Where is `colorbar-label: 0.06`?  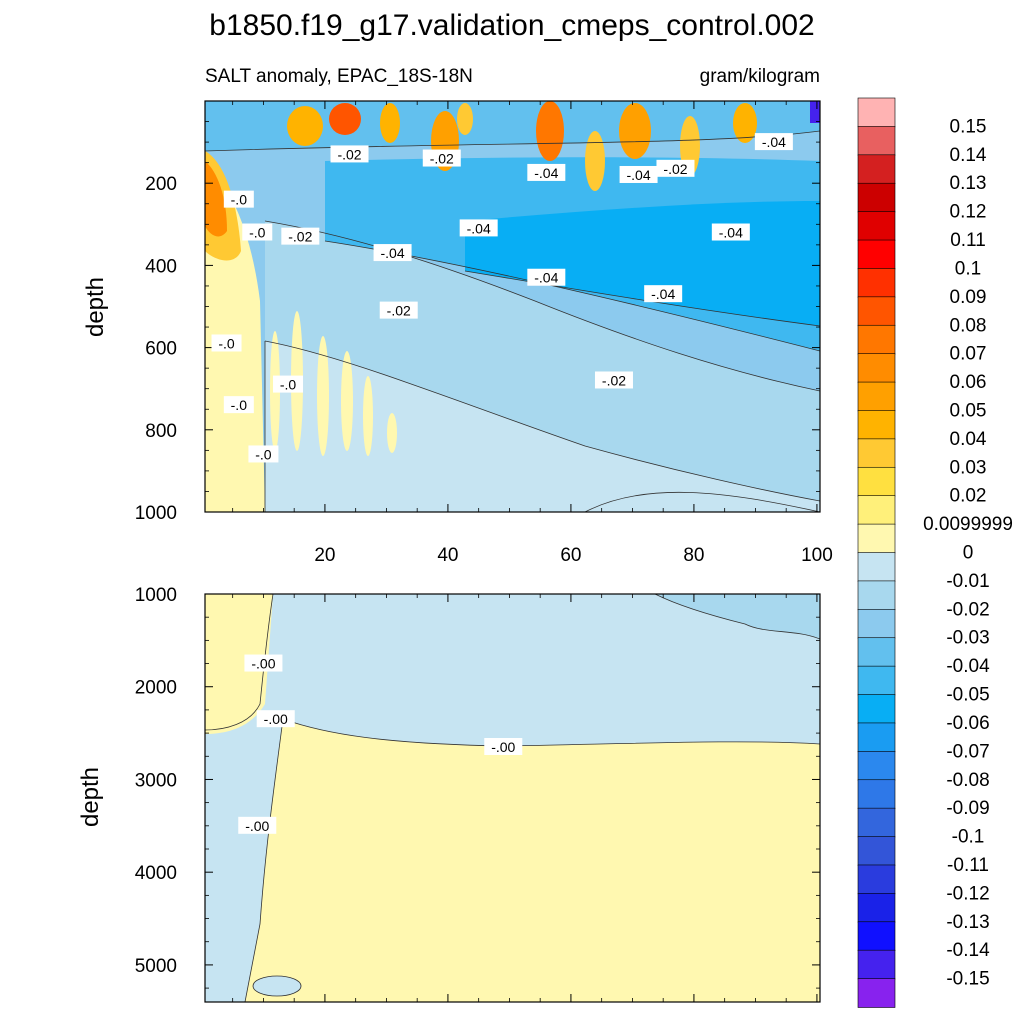
colorbar-label: 0.06 is located at coordinates (968, 382).